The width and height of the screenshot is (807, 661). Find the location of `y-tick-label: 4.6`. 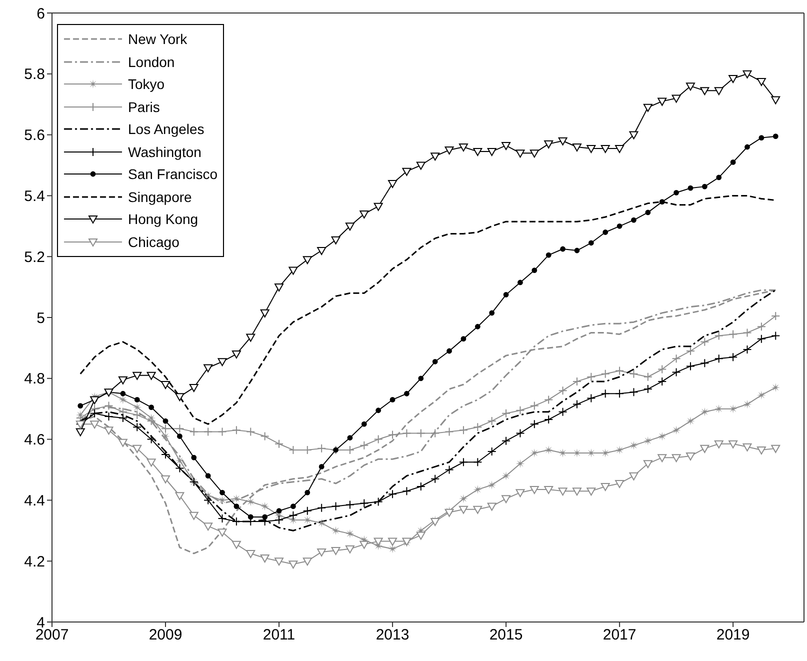

y-tick-label: 4.6 is located at coordinates (34, 440).